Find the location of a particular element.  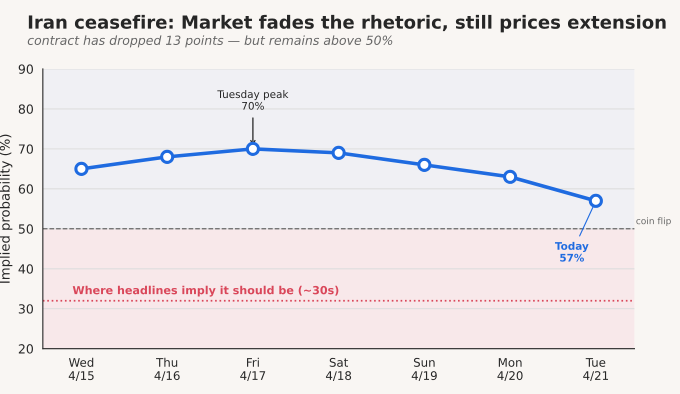

x-tick-label: Sun 4/19 is located at coordinates (424, 370).